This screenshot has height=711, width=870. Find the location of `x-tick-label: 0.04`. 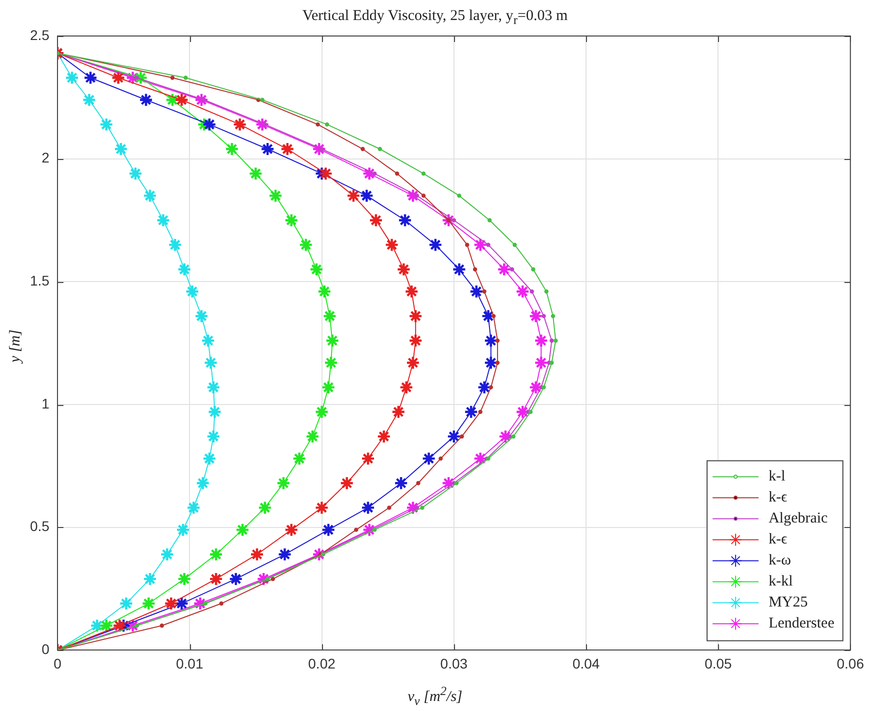

x-tick-label: 0.04 is located at coordinates (586, 663).